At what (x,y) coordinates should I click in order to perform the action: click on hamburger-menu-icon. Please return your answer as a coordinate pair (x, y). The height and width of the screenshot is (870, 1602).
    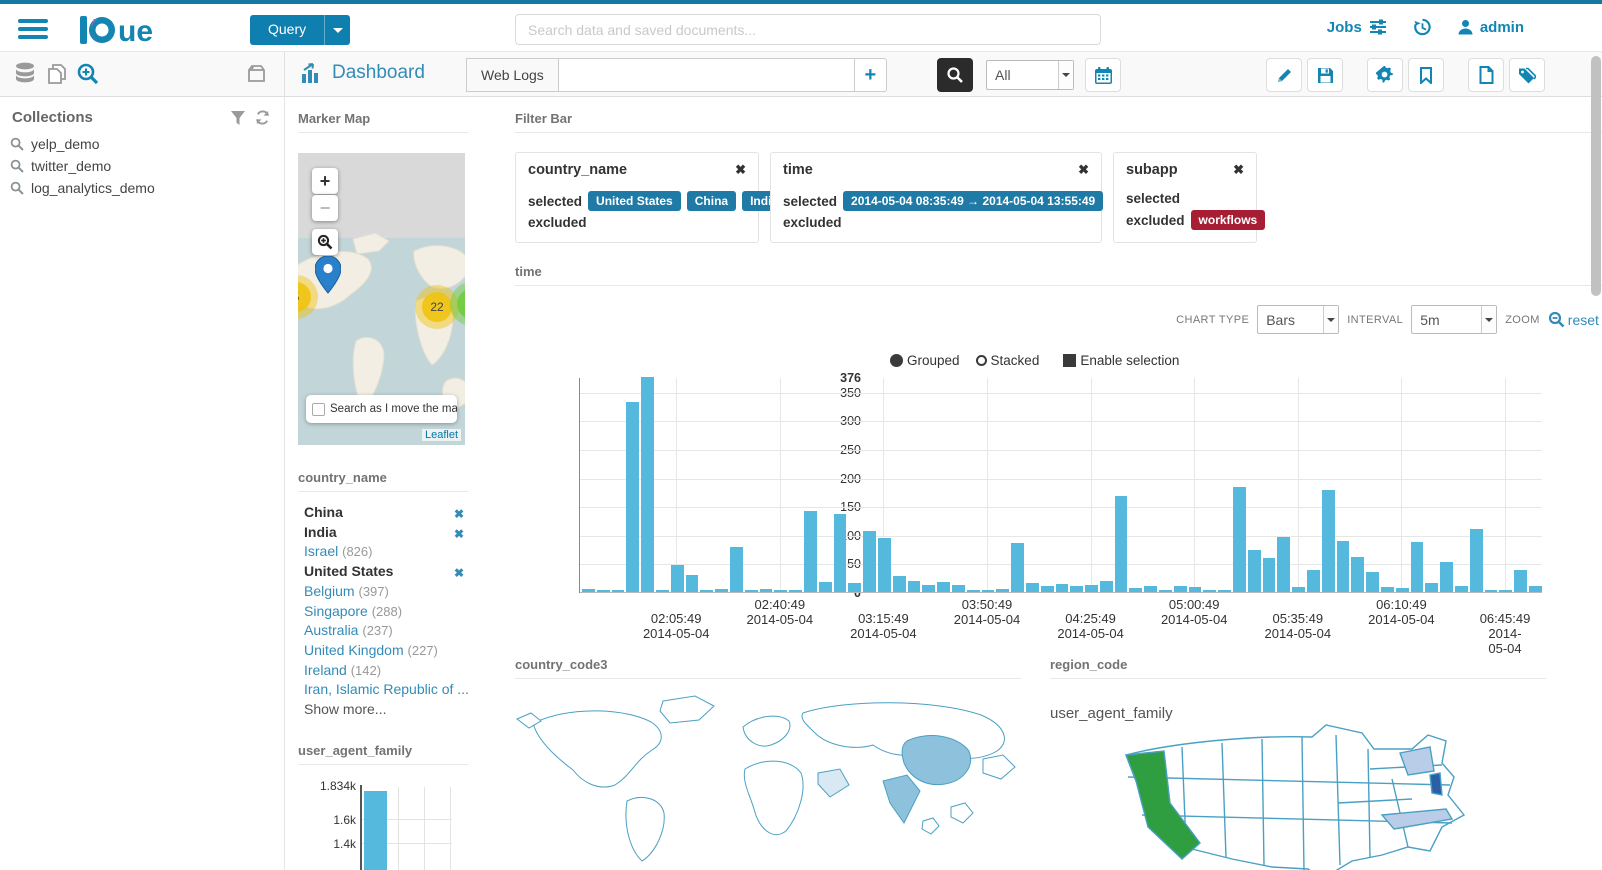
    Looking at the image, I should click on (33, 30).